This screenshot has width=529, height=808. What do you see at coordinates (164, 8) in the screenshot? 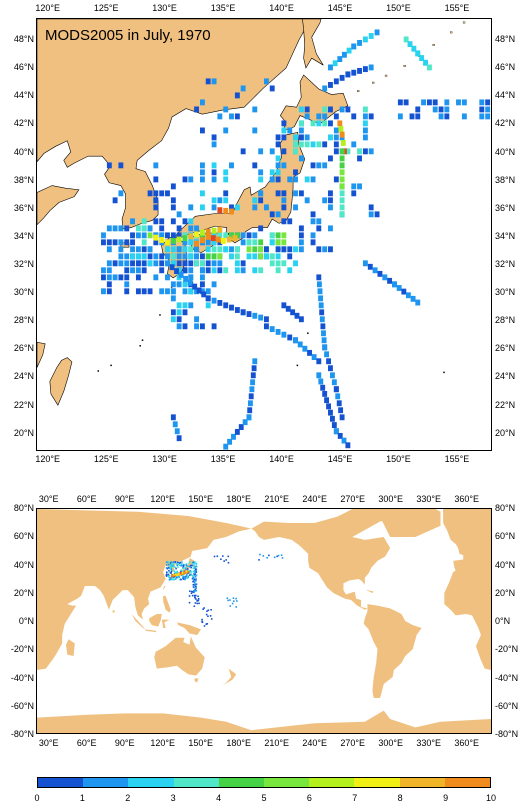
I see `lon-tick-label: 130°E` at bounding box center [164, 8].